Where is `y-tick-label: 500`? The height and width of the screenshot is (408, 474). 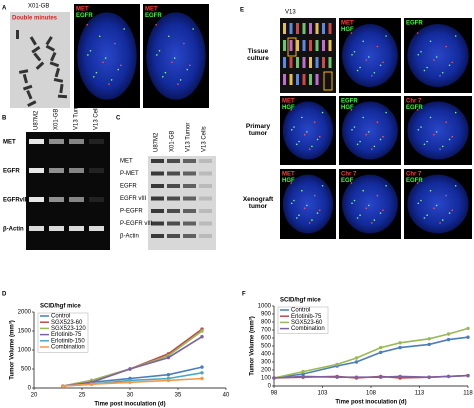
y-tick-label: 500 is located at coordinates (266, 347).